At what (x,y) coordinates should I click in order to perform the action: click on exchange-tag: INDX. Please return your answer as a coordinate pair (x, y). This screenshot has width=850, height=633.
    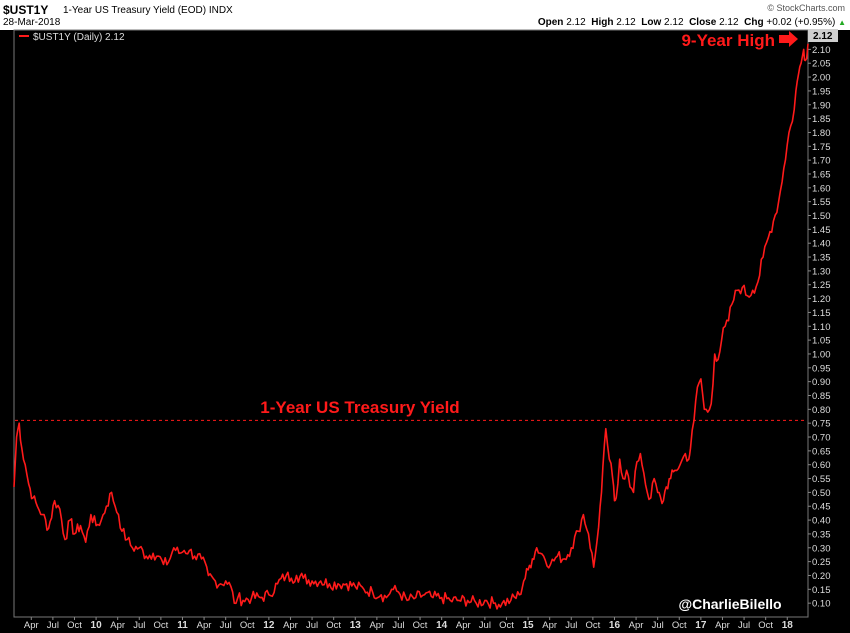
    Looking at the image, I should click on (220, 10).